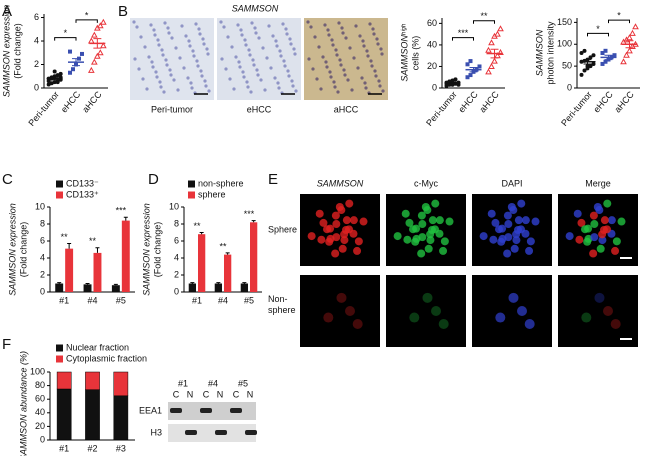 This screenshot has height=456, width=650. Describe the element at coordinates (92, 415) in the screenshot. I see `bar-segment` at that location.